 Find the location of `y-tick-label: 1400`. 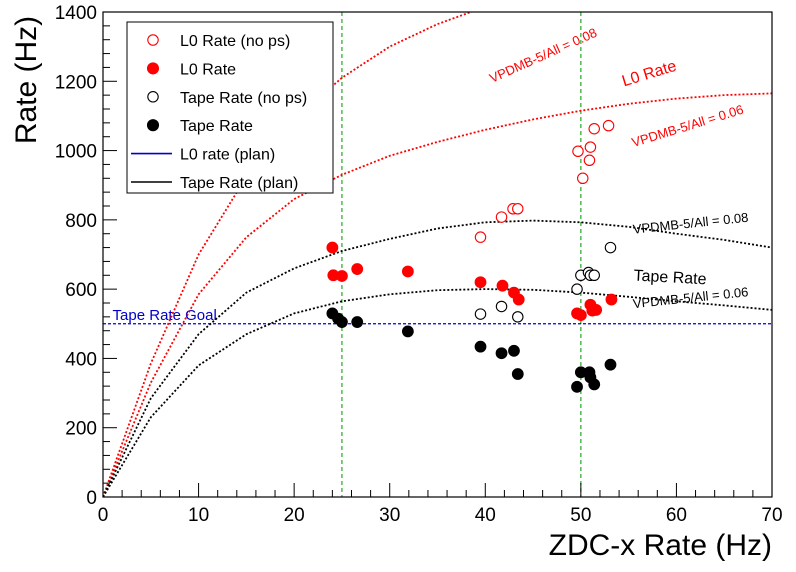

y-tick-label: 1400 is located at coordinates (76, 13).